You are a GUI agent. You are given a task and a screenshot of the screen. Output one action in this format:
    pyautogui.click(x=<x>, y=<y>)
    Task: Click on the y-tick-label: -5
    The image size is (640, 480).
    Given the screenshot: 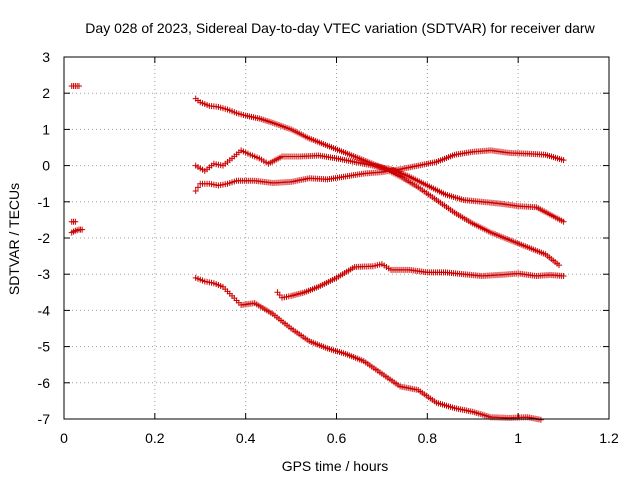 What is the action you would take?
    pyautogui.click(x=44, y=347)
    